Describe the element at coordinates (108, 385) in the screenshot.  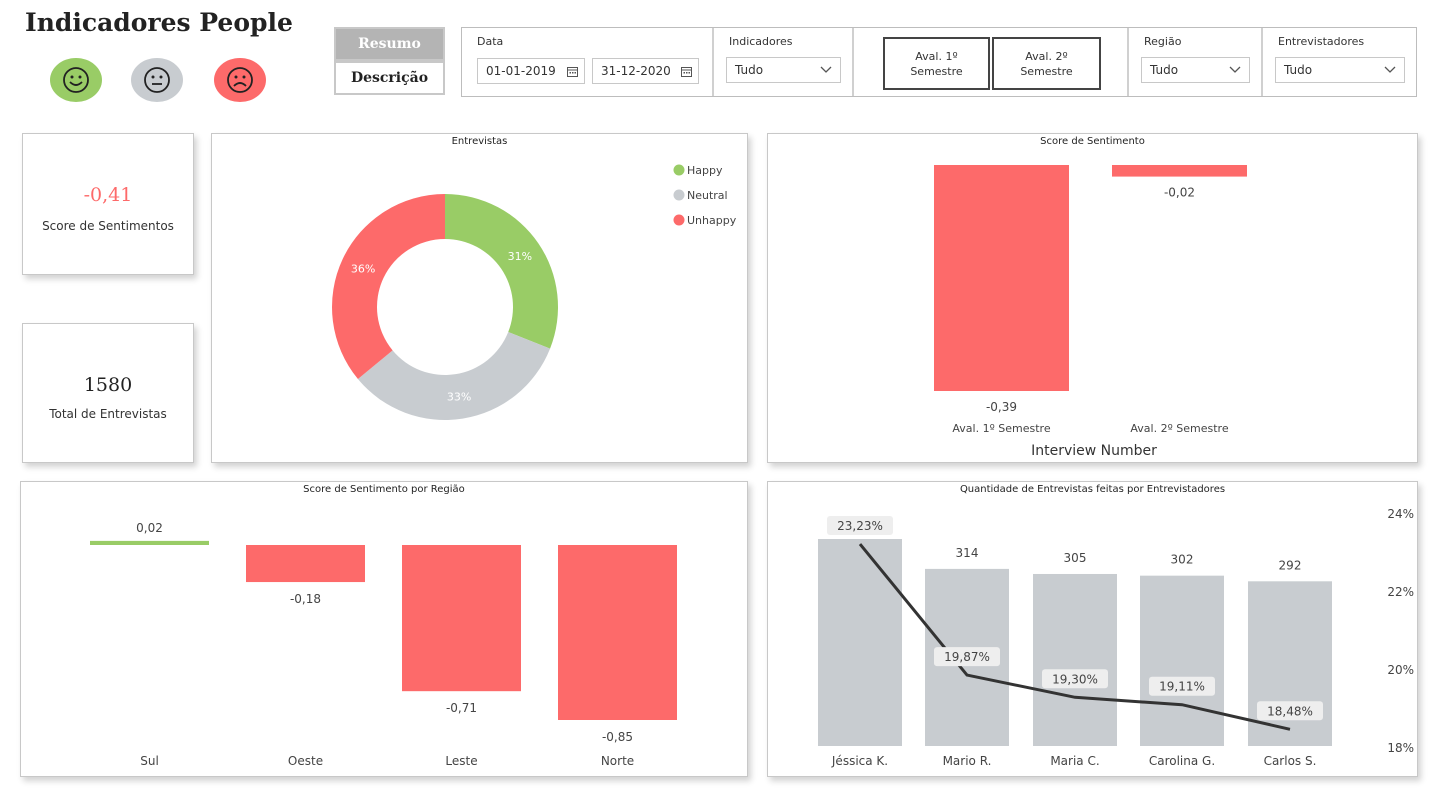
I see `total-kpi-value: 1580` at that location.